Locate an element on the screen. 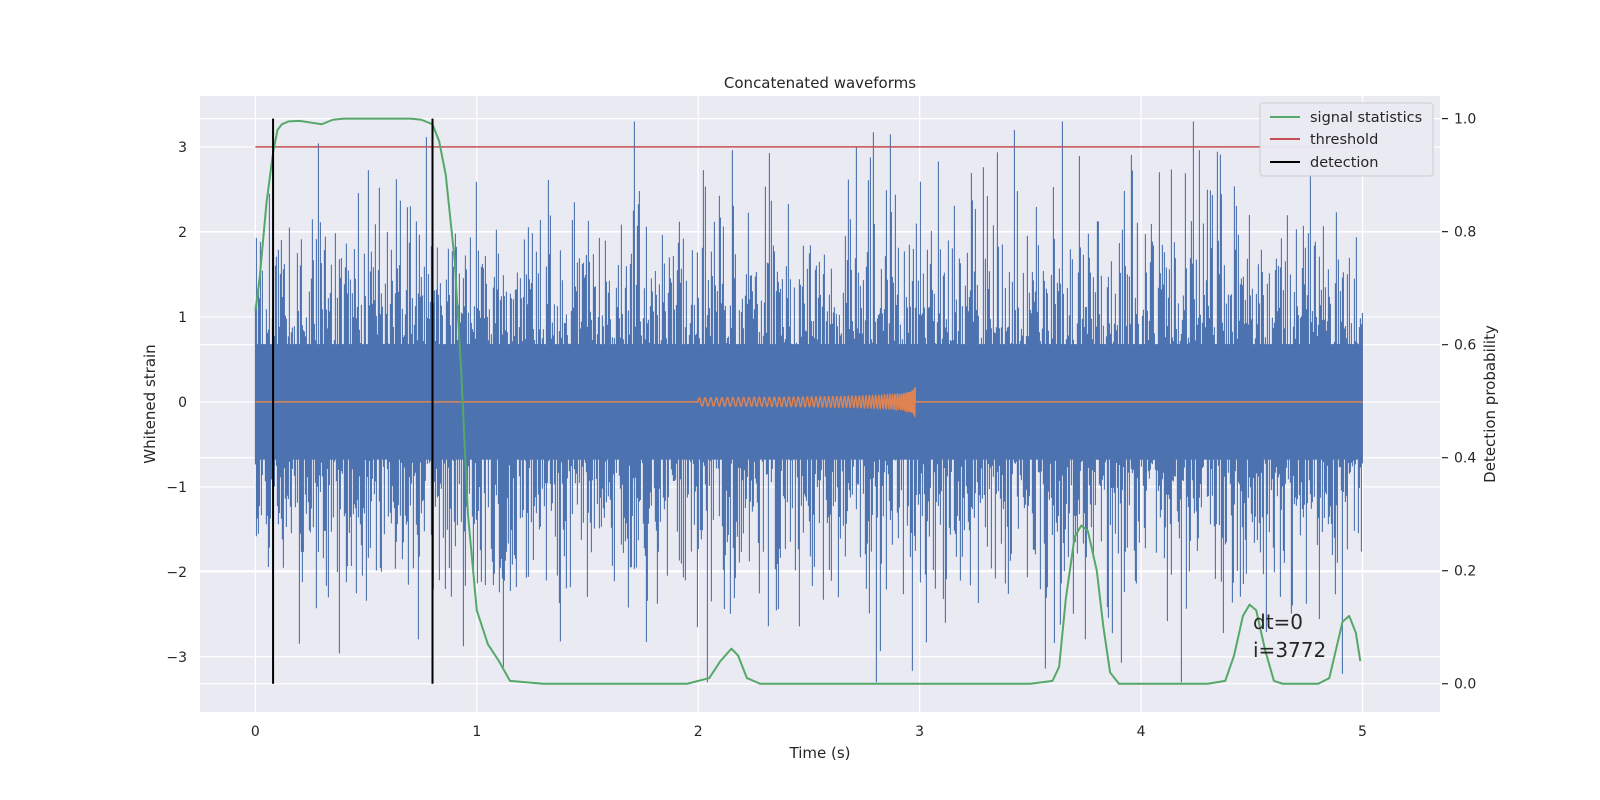  y-left-tick-label-2: 1 is located at coordinates (182, 318).